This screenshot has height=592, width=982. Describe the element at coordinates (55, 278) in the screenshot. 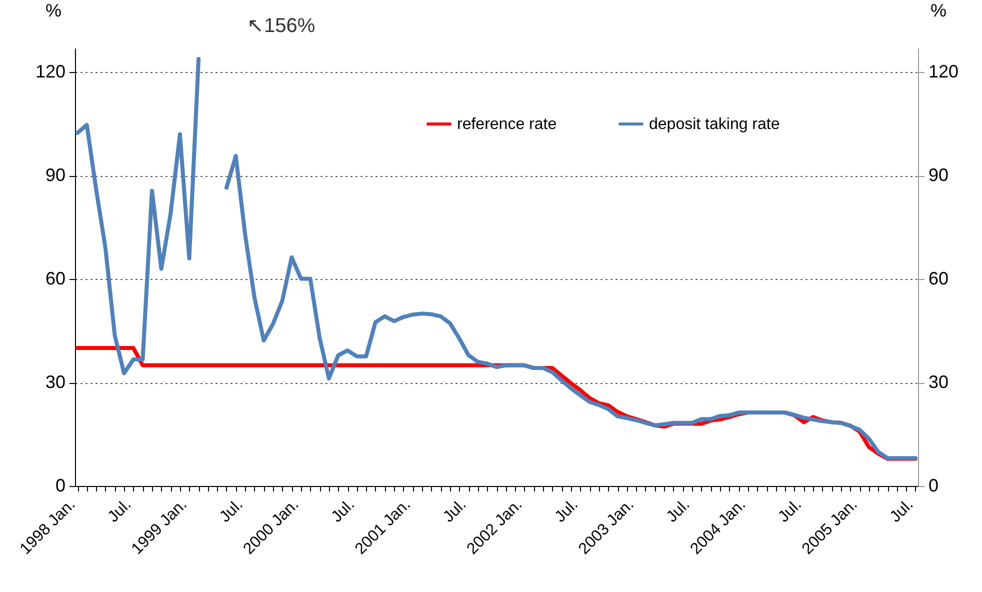

I see `y-tick-label: 60` at that location.